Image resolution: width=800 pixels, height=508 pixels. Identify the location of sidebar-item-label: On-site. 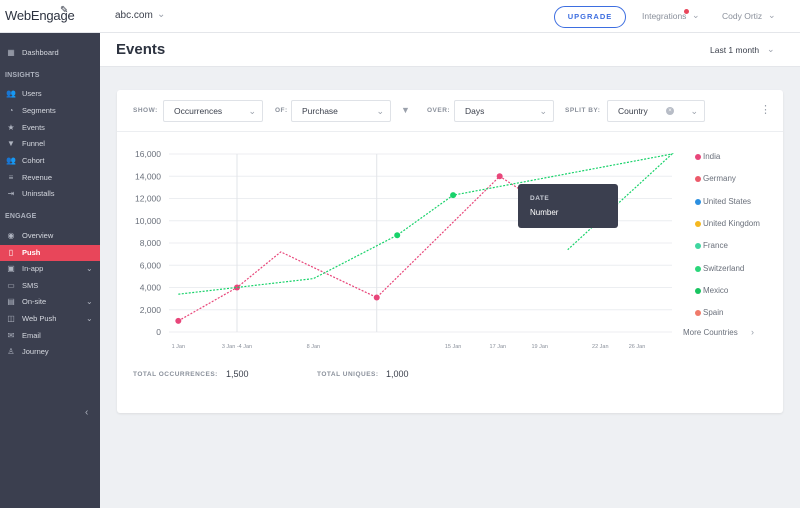
(34, 301).